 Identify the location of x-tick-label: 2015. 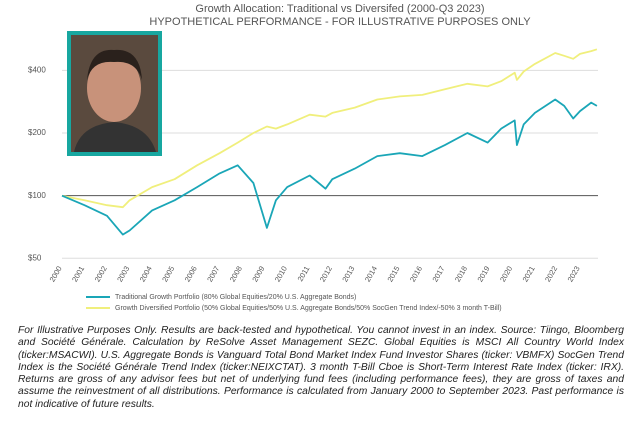
(393, 274).